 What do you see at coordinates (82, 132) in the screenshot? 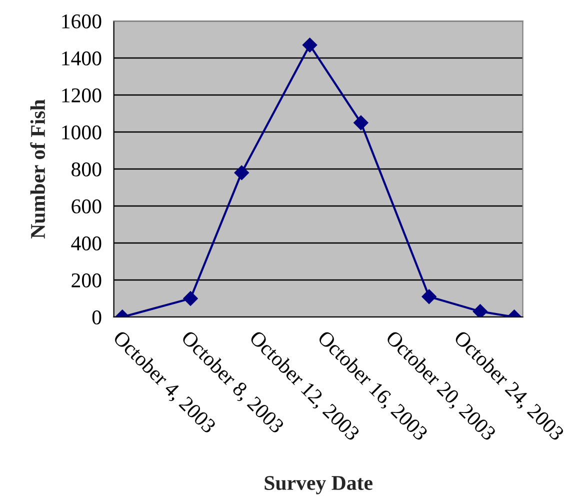
I see `y-tick-label: 1000` at bounding box center [82, 132].